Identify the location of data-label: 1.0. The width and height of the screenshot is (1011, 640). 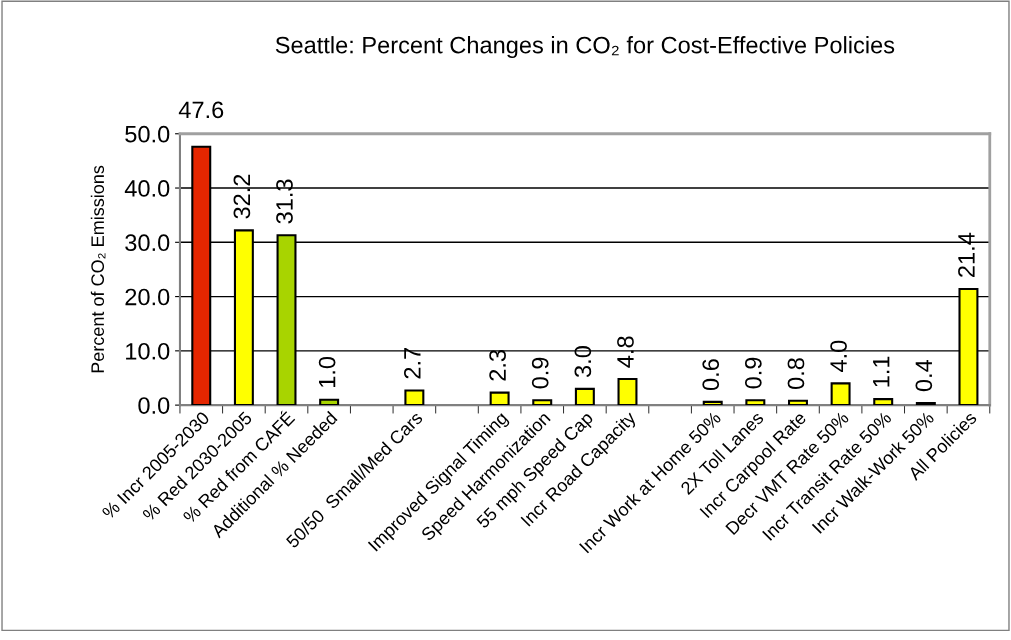
(327, 372).